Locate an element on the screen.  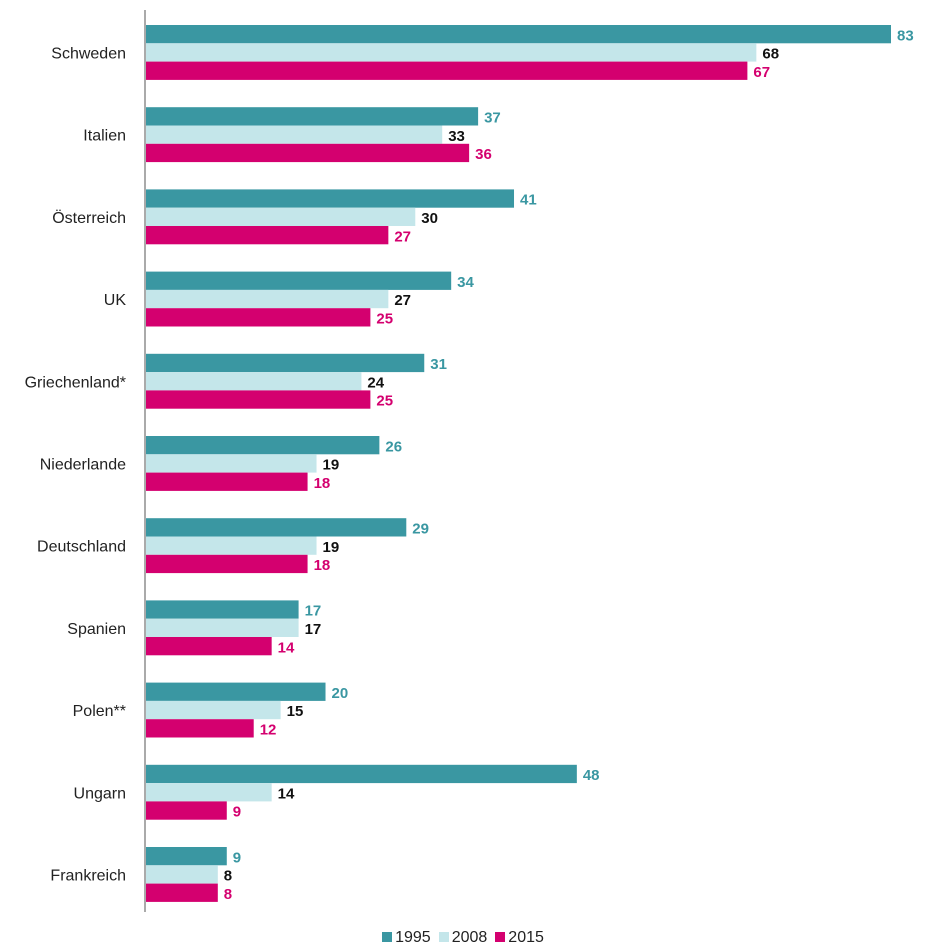
value-label-2008-frankreich: 8 is located at coordinates (228, 876).